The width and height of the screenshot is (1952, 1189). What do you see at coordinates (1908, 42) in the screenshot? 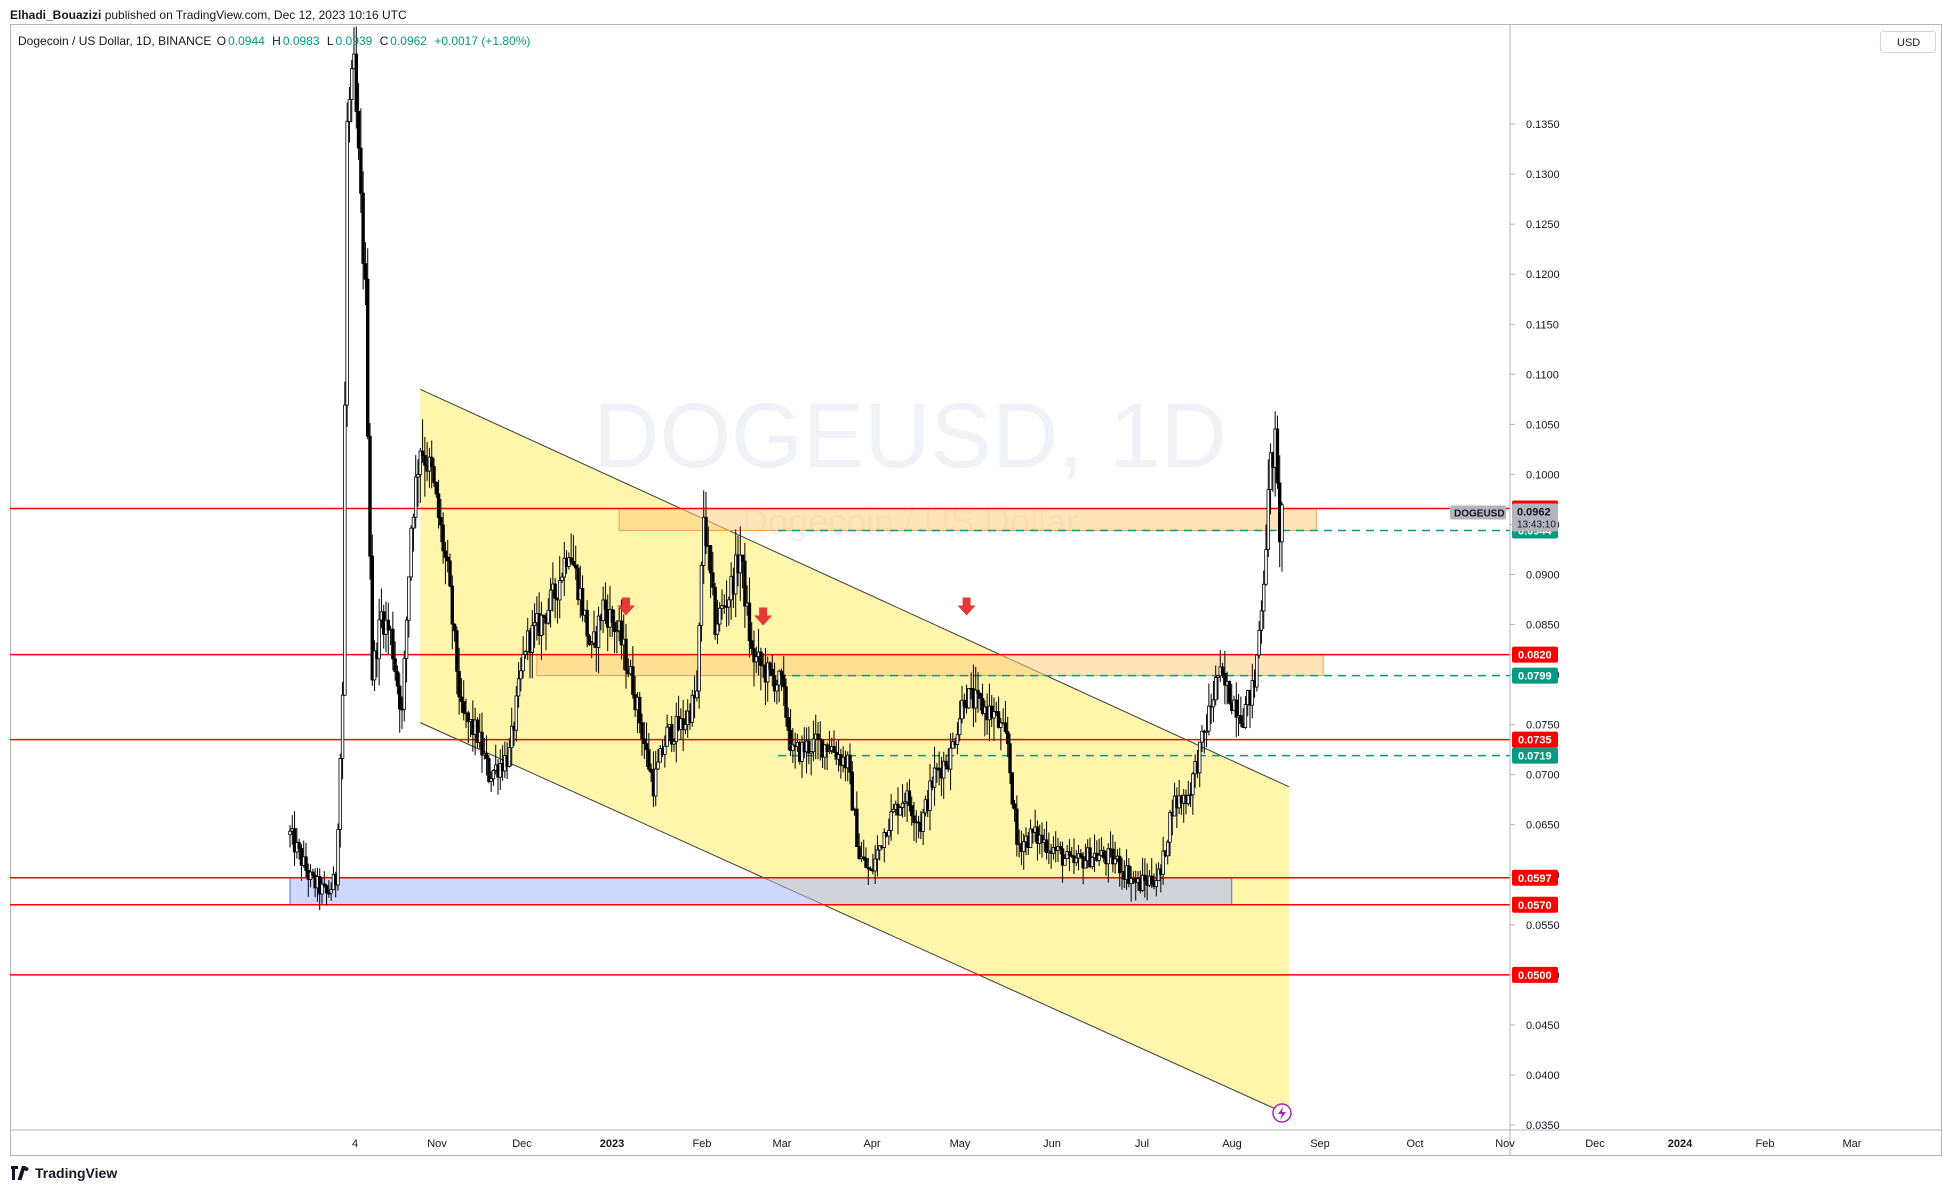
I see `currency-button: USD` at bounding box center [1908, 42].